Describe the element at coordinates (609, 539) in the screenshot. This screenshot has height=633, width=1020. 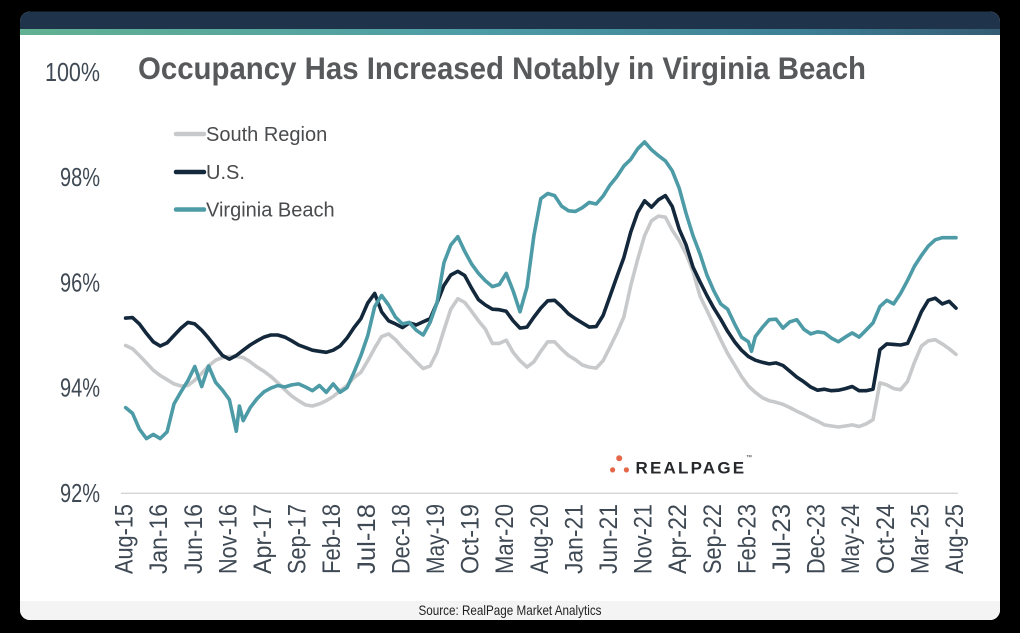
I see `svg-text: Jun-21` at that location.